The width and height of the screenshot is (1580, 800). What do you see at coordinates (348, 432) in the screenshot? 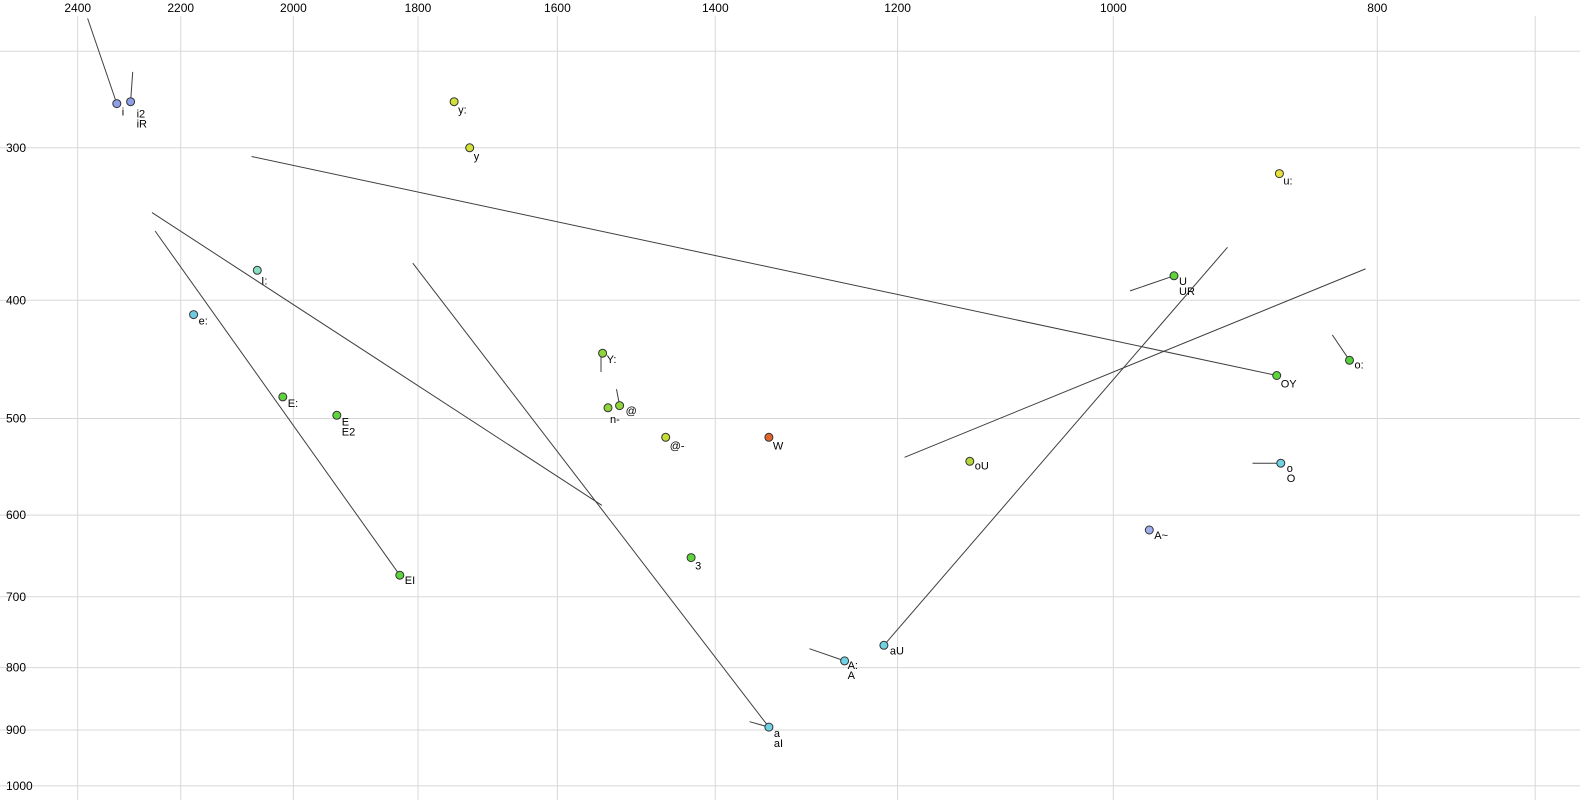
I see `vowel-label-e: E2` at bounding box center [348, 432].